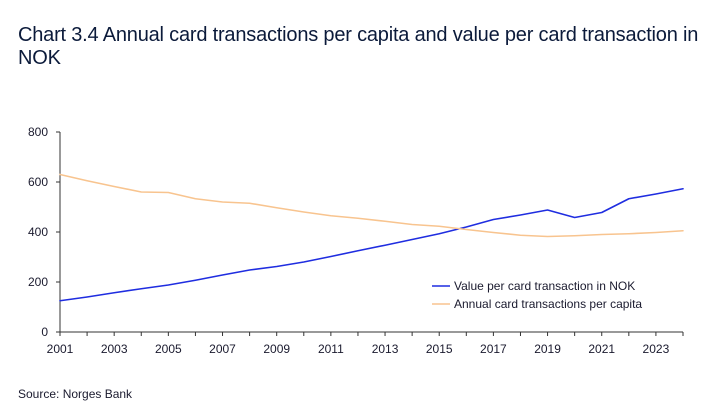  I want to click on y-tick-label: 800, so click(38, 132).